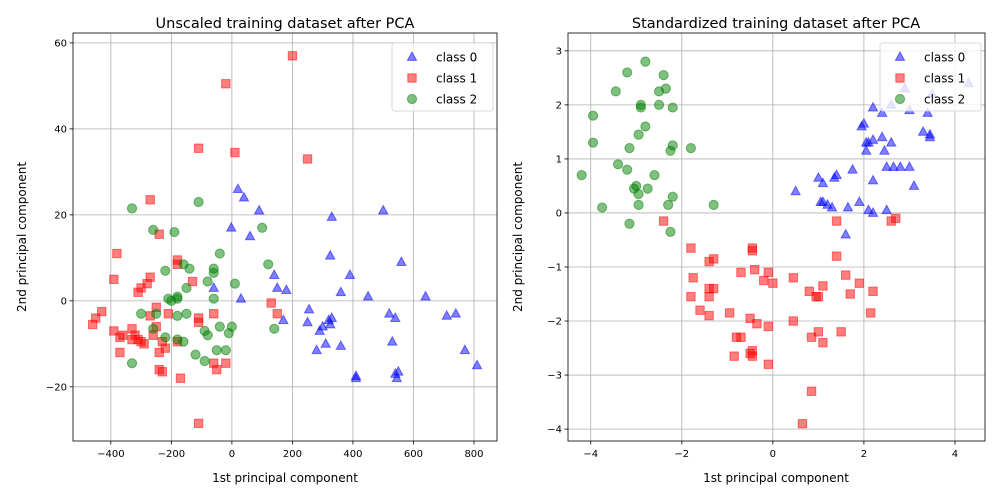 The height and width of the screenshot is (504, 1000). Describe the element at coordinates (864, 454) in the screenshot. I see `x-tick-label: 2` at that location.